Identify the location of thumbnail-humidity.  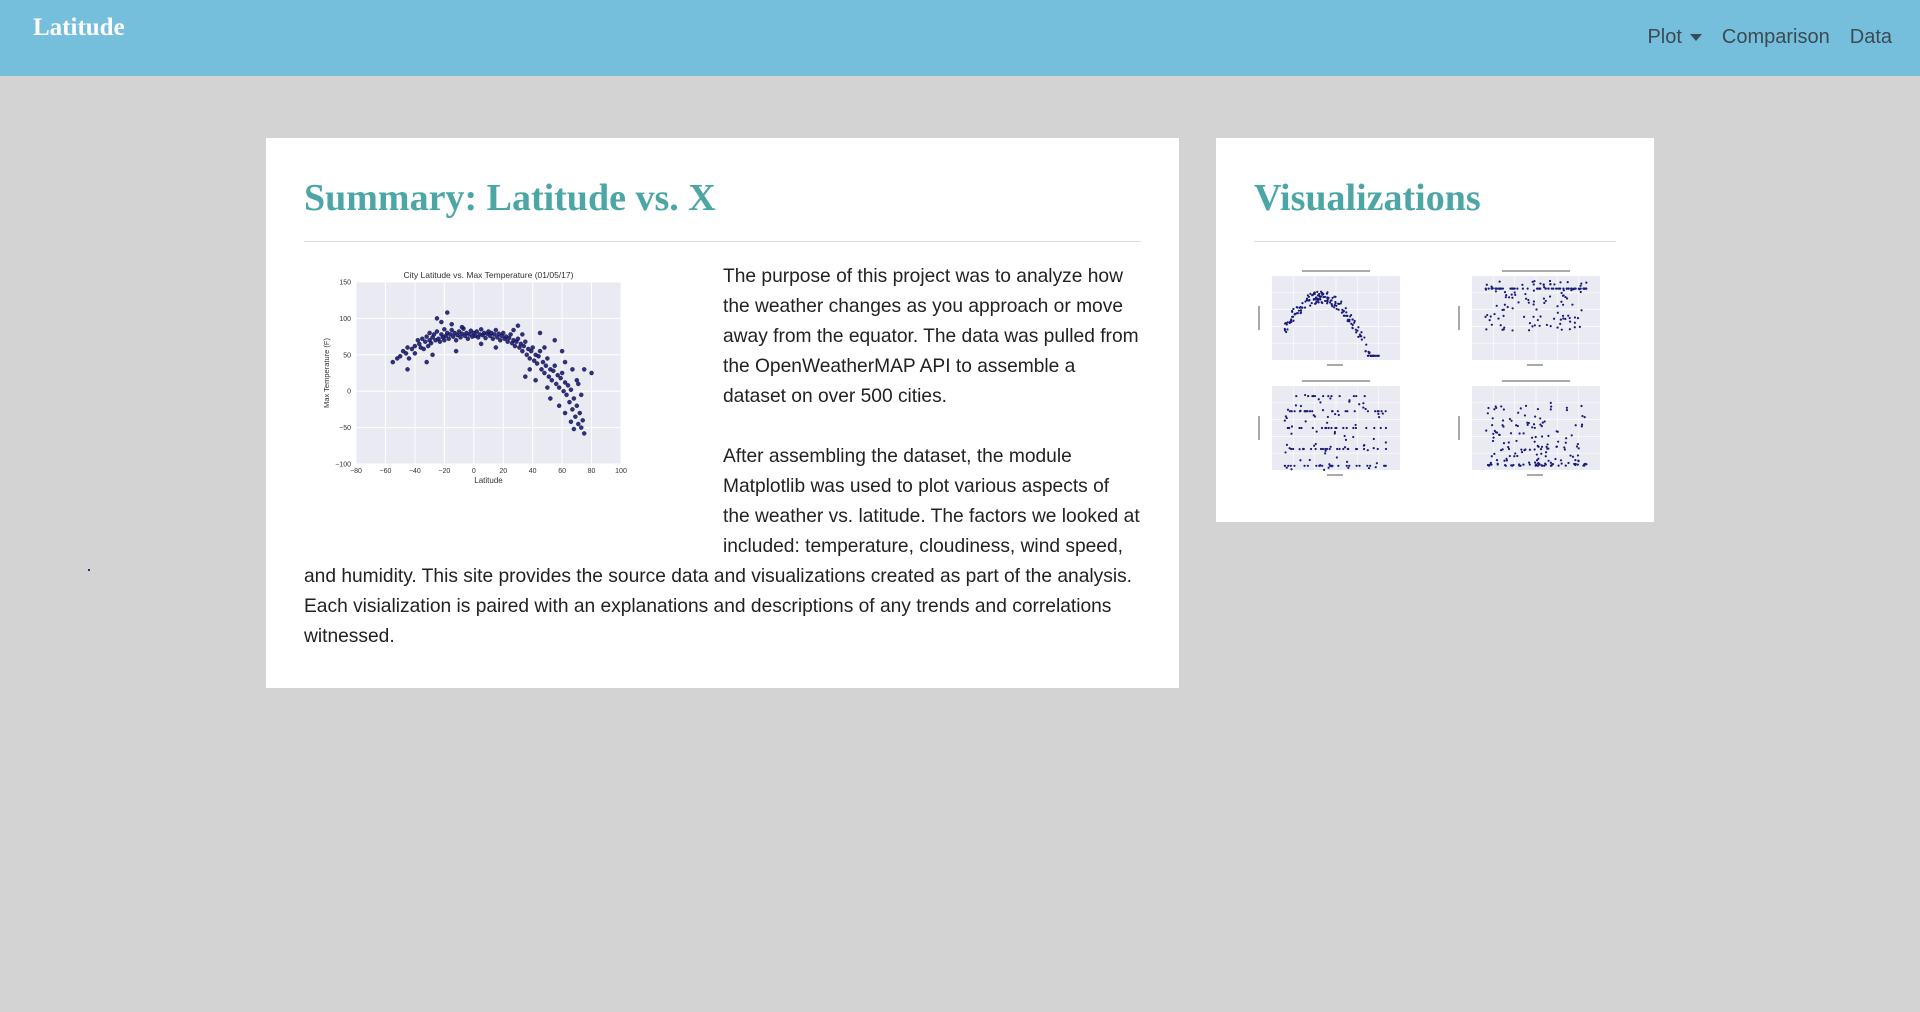
(1530, 318).